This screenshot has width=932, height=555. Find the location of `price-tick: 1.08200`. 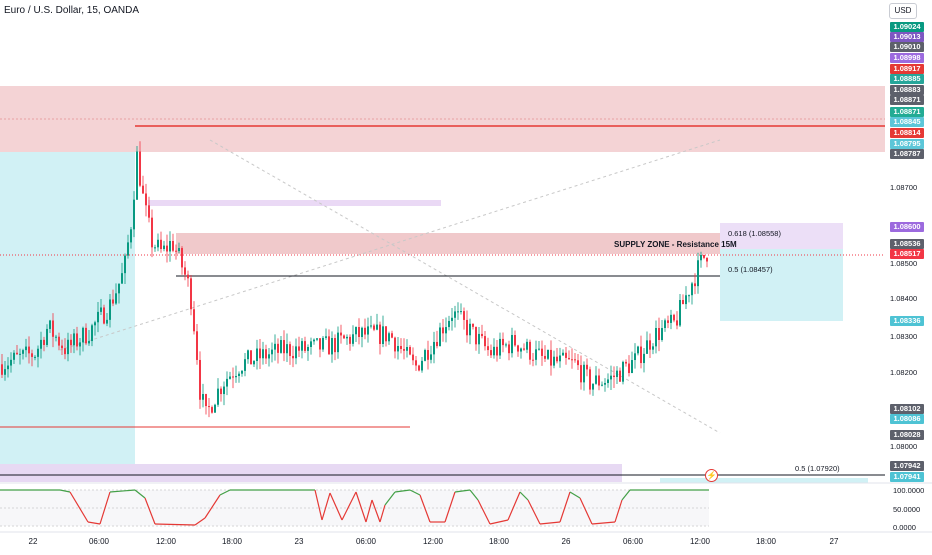

price-tick: 1.08200 is located at coordinates (904, 372).